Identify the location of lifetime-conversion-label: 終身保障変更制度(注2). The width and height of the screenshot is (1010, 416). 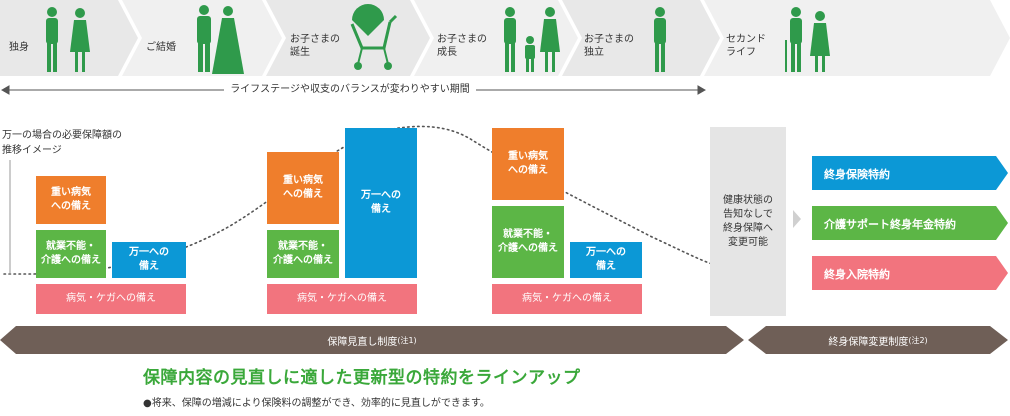
(878, 342).